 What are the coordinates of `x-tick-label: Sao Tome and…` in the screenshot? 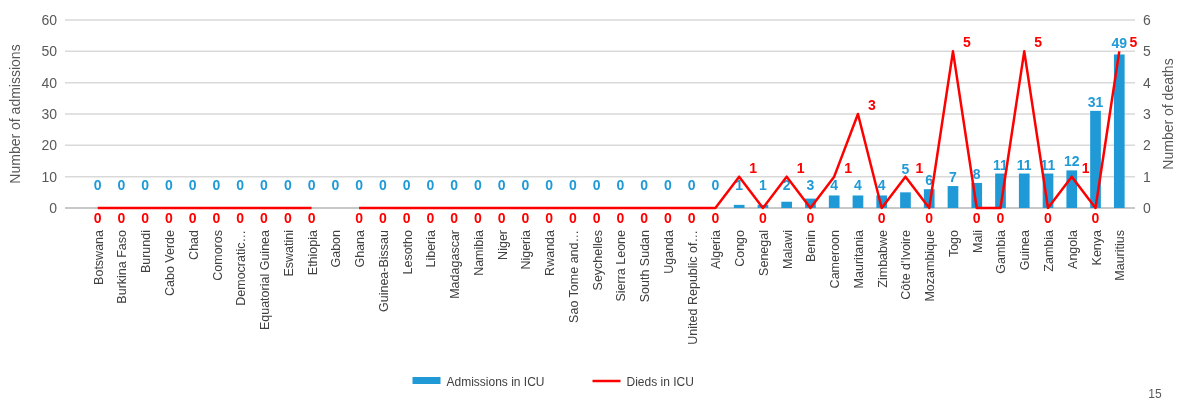 It's located at (573, 276).